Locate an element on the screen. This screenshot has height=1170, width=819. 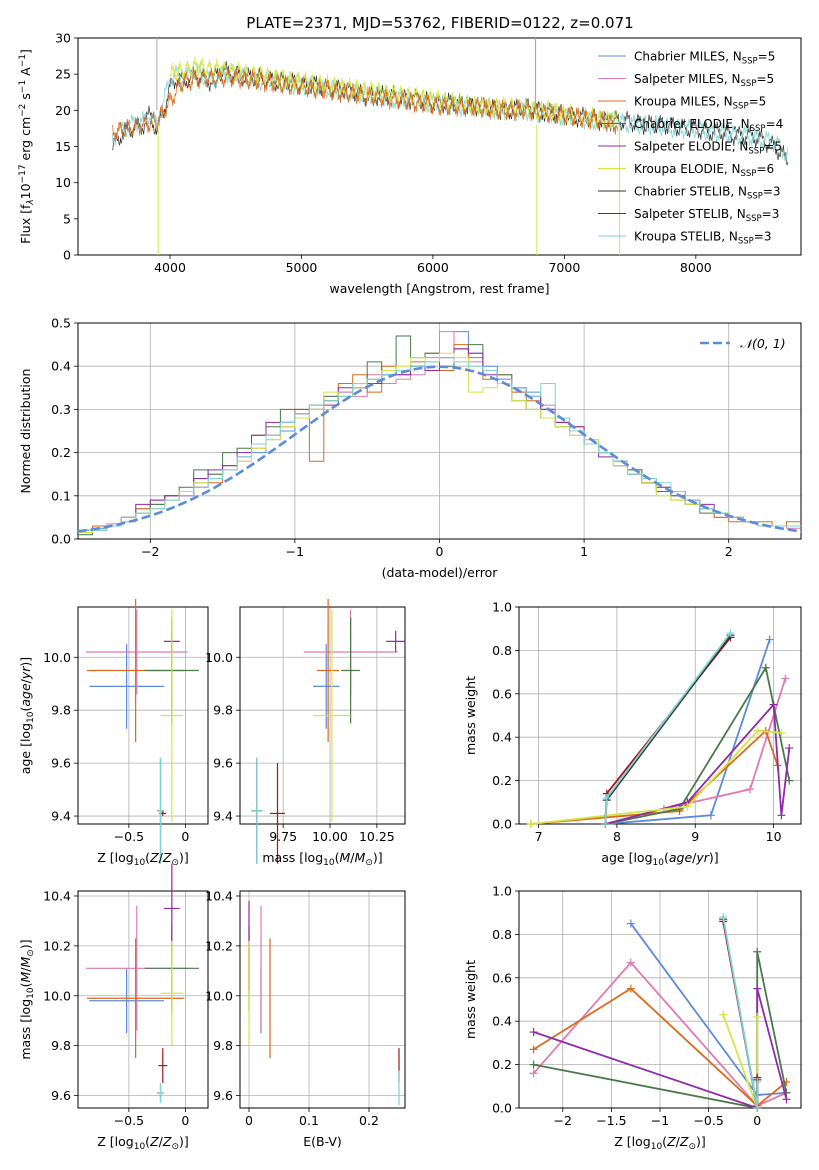
y-tick-label: 0.3 is located at coordinates (61, 409).